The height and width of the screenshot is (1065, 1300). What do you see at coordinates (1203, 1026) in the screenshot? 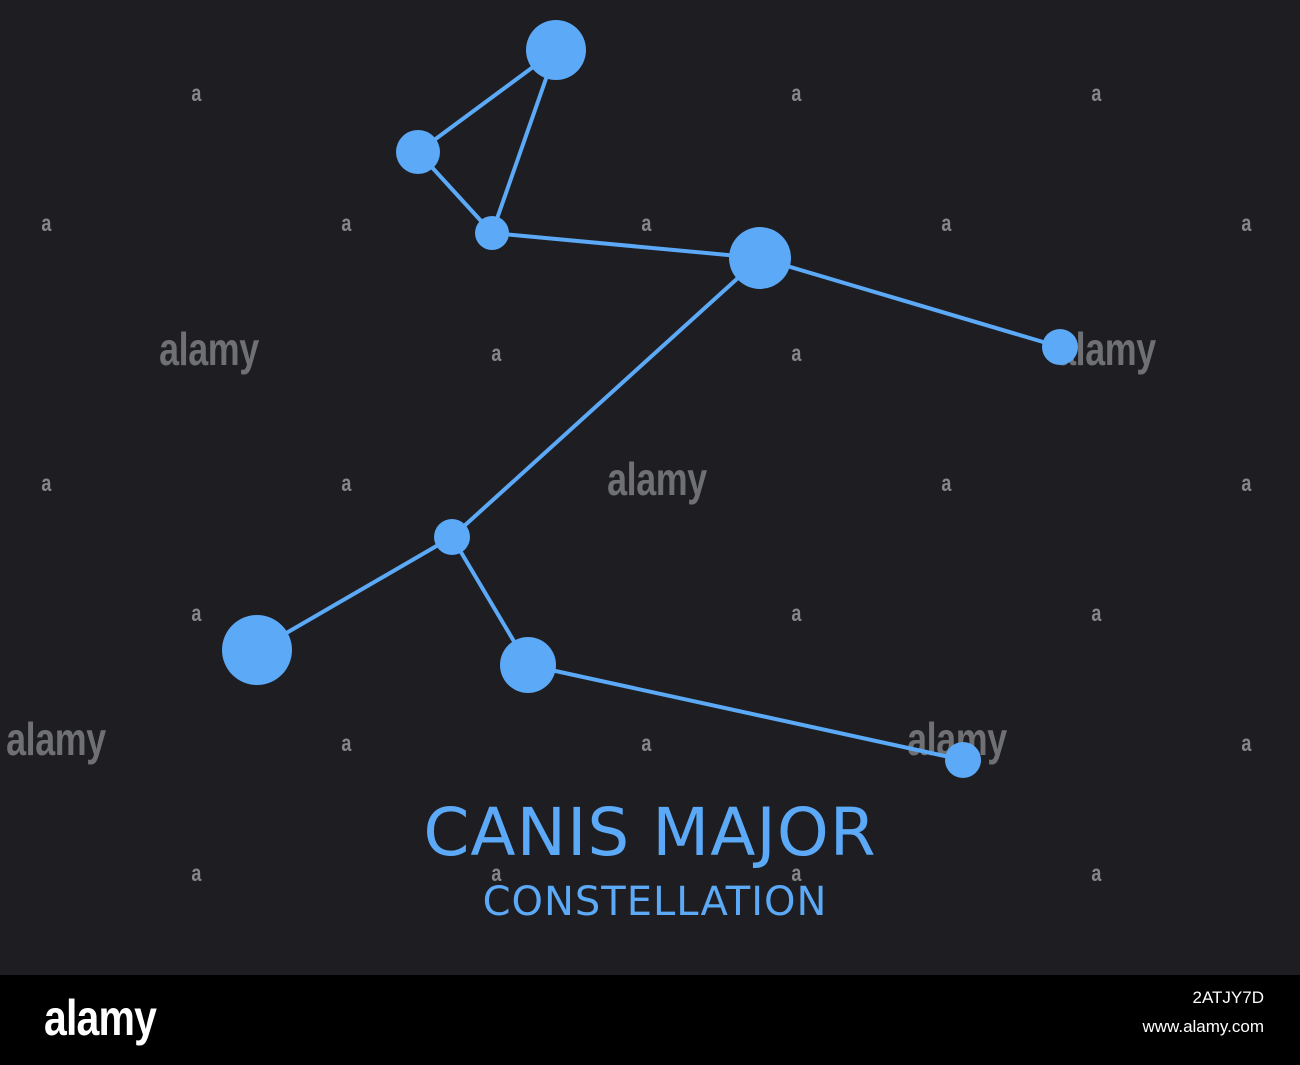
I see `footer-url: www.alamy.com` at bounding box center [1203, 1026].